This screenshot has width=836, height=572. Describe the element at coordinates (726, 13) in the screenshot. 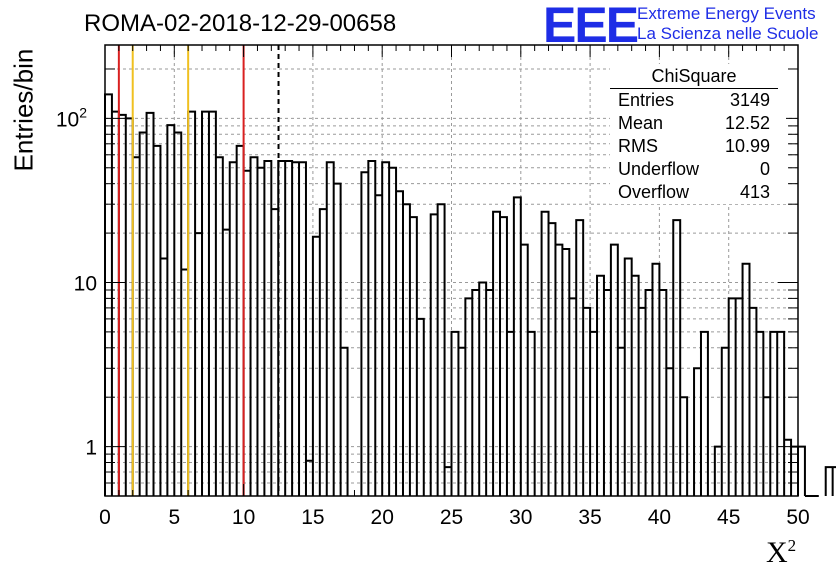

I see `logo-line-1: Extreme Energy Events` at that location.